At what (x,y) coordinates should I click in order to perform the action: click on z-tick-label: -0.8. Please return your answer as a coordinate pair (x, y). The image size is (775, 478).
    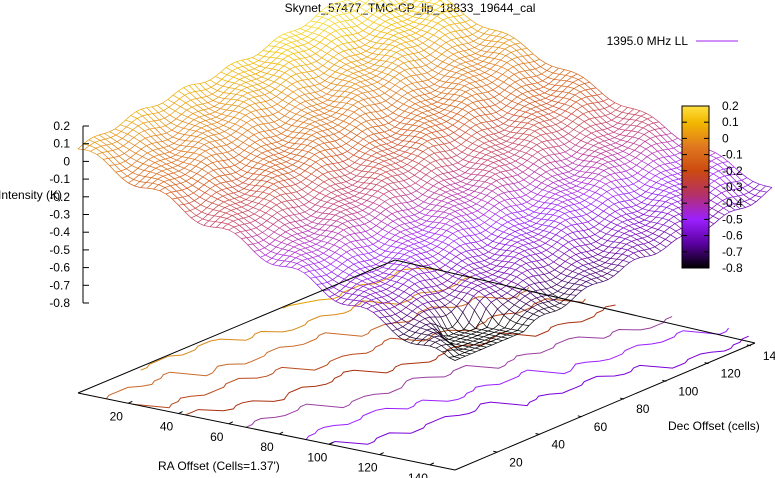
    Looking at the image, I should click on (59, 303).